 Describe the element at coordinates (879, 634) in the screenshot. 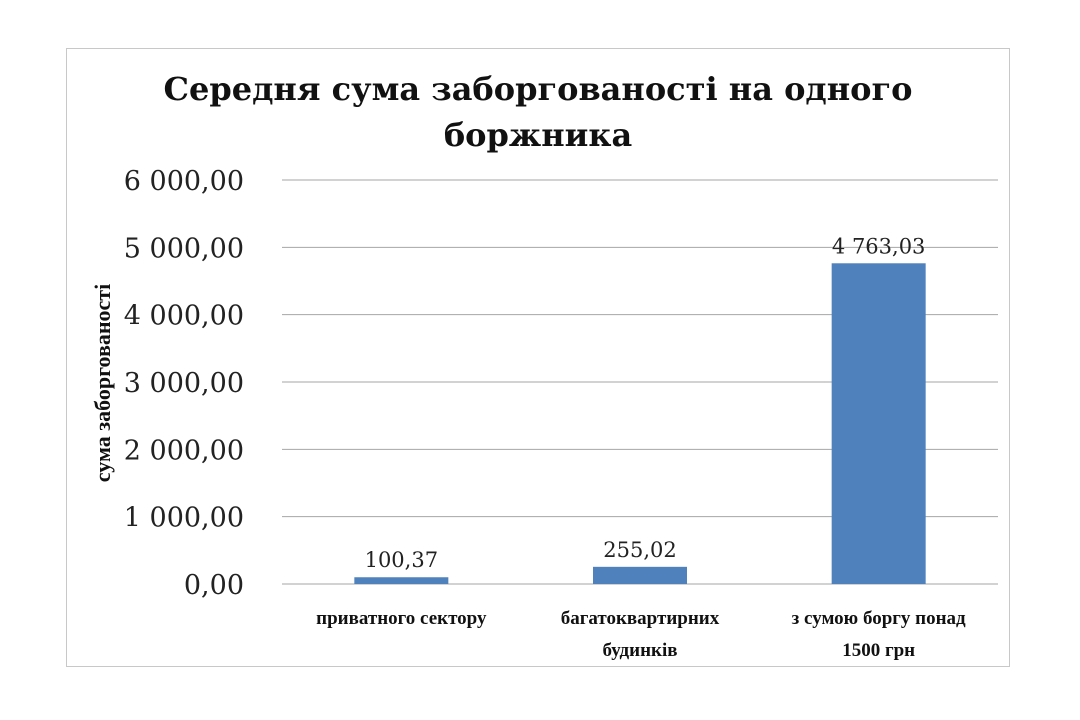

I see `category-label: з сумою боргу понад 1500 грн` at that location.